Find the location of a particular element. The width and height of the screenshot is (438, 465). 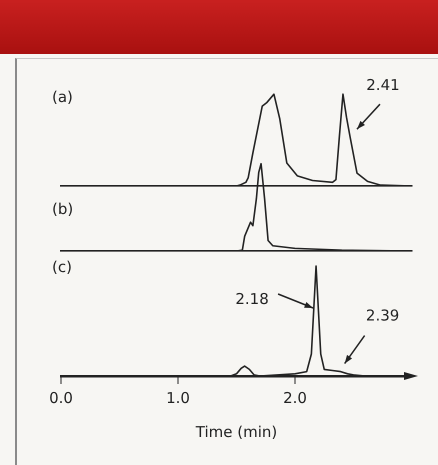

text: (b) is located at coordinates (63, 209).